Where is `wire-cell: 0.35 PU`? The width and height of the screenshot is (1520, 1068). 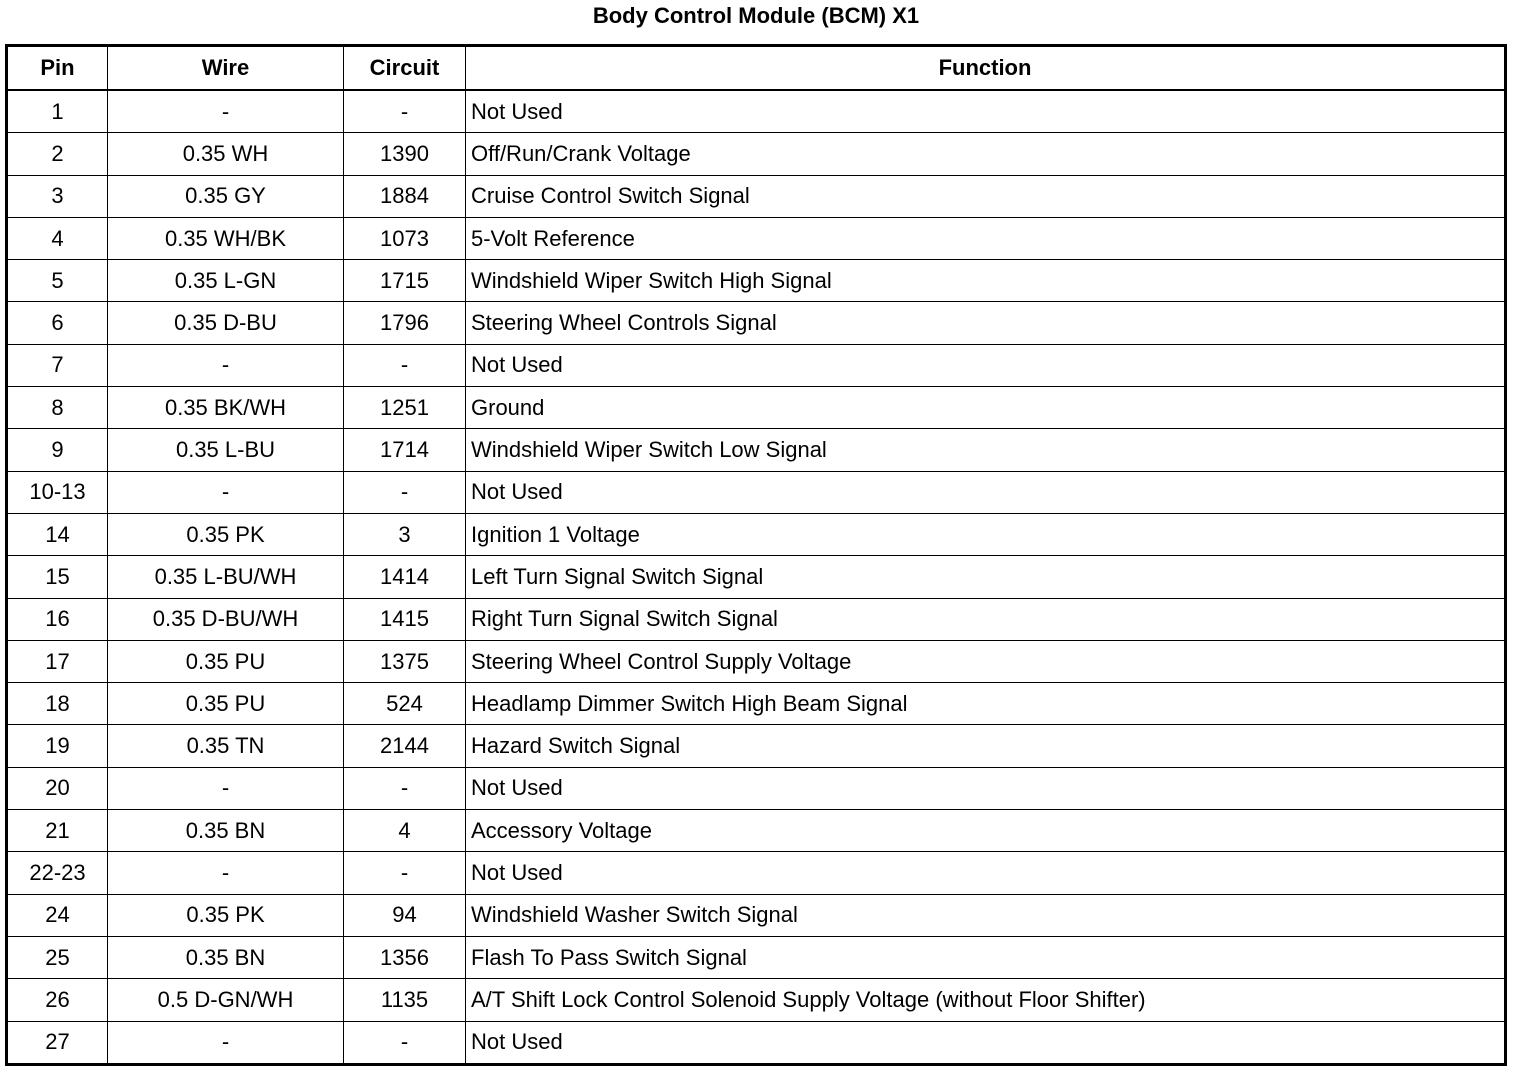
wire-cell: 0.35 PU is located at coordinates (225, 704).